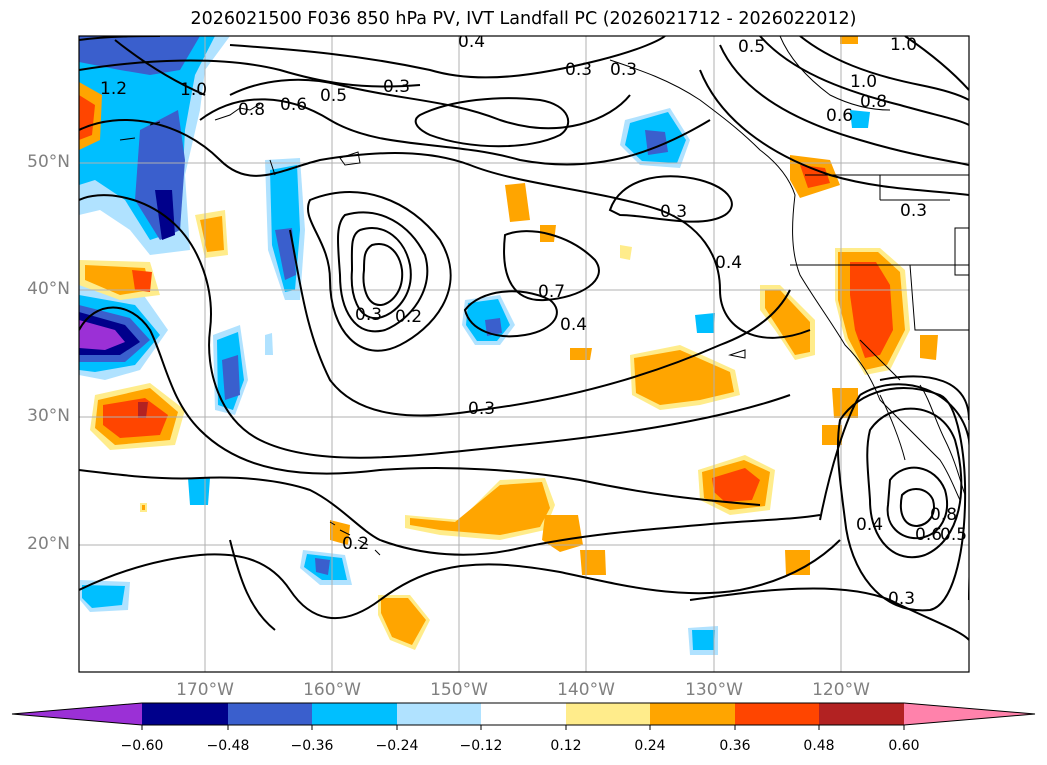 This screenshot has width=1047, height=765. What do you see at coordinates (523, 716) in the screenshot?
I see `colorbar` at bounding box center [523, 716].